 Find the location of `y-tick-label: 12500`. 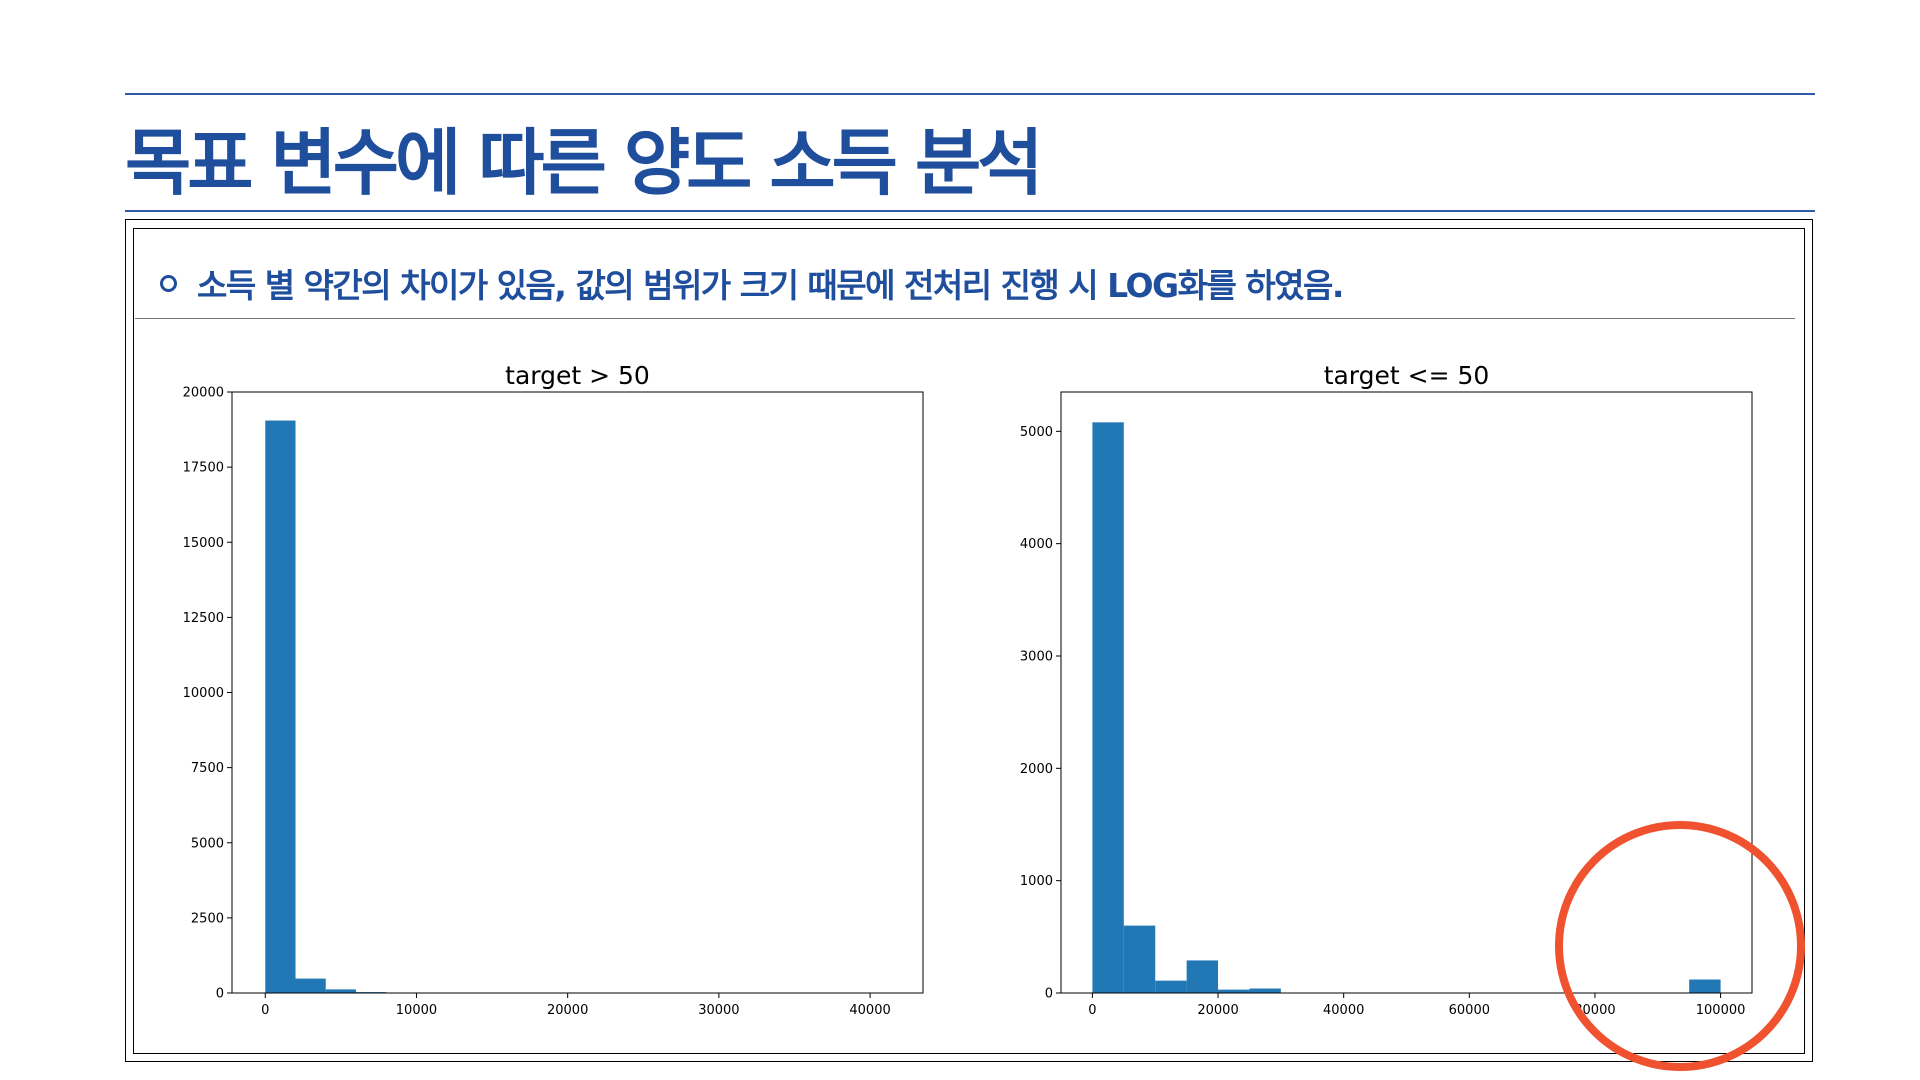

y-tick-label: 12500 is located at coordinates (203, 618).